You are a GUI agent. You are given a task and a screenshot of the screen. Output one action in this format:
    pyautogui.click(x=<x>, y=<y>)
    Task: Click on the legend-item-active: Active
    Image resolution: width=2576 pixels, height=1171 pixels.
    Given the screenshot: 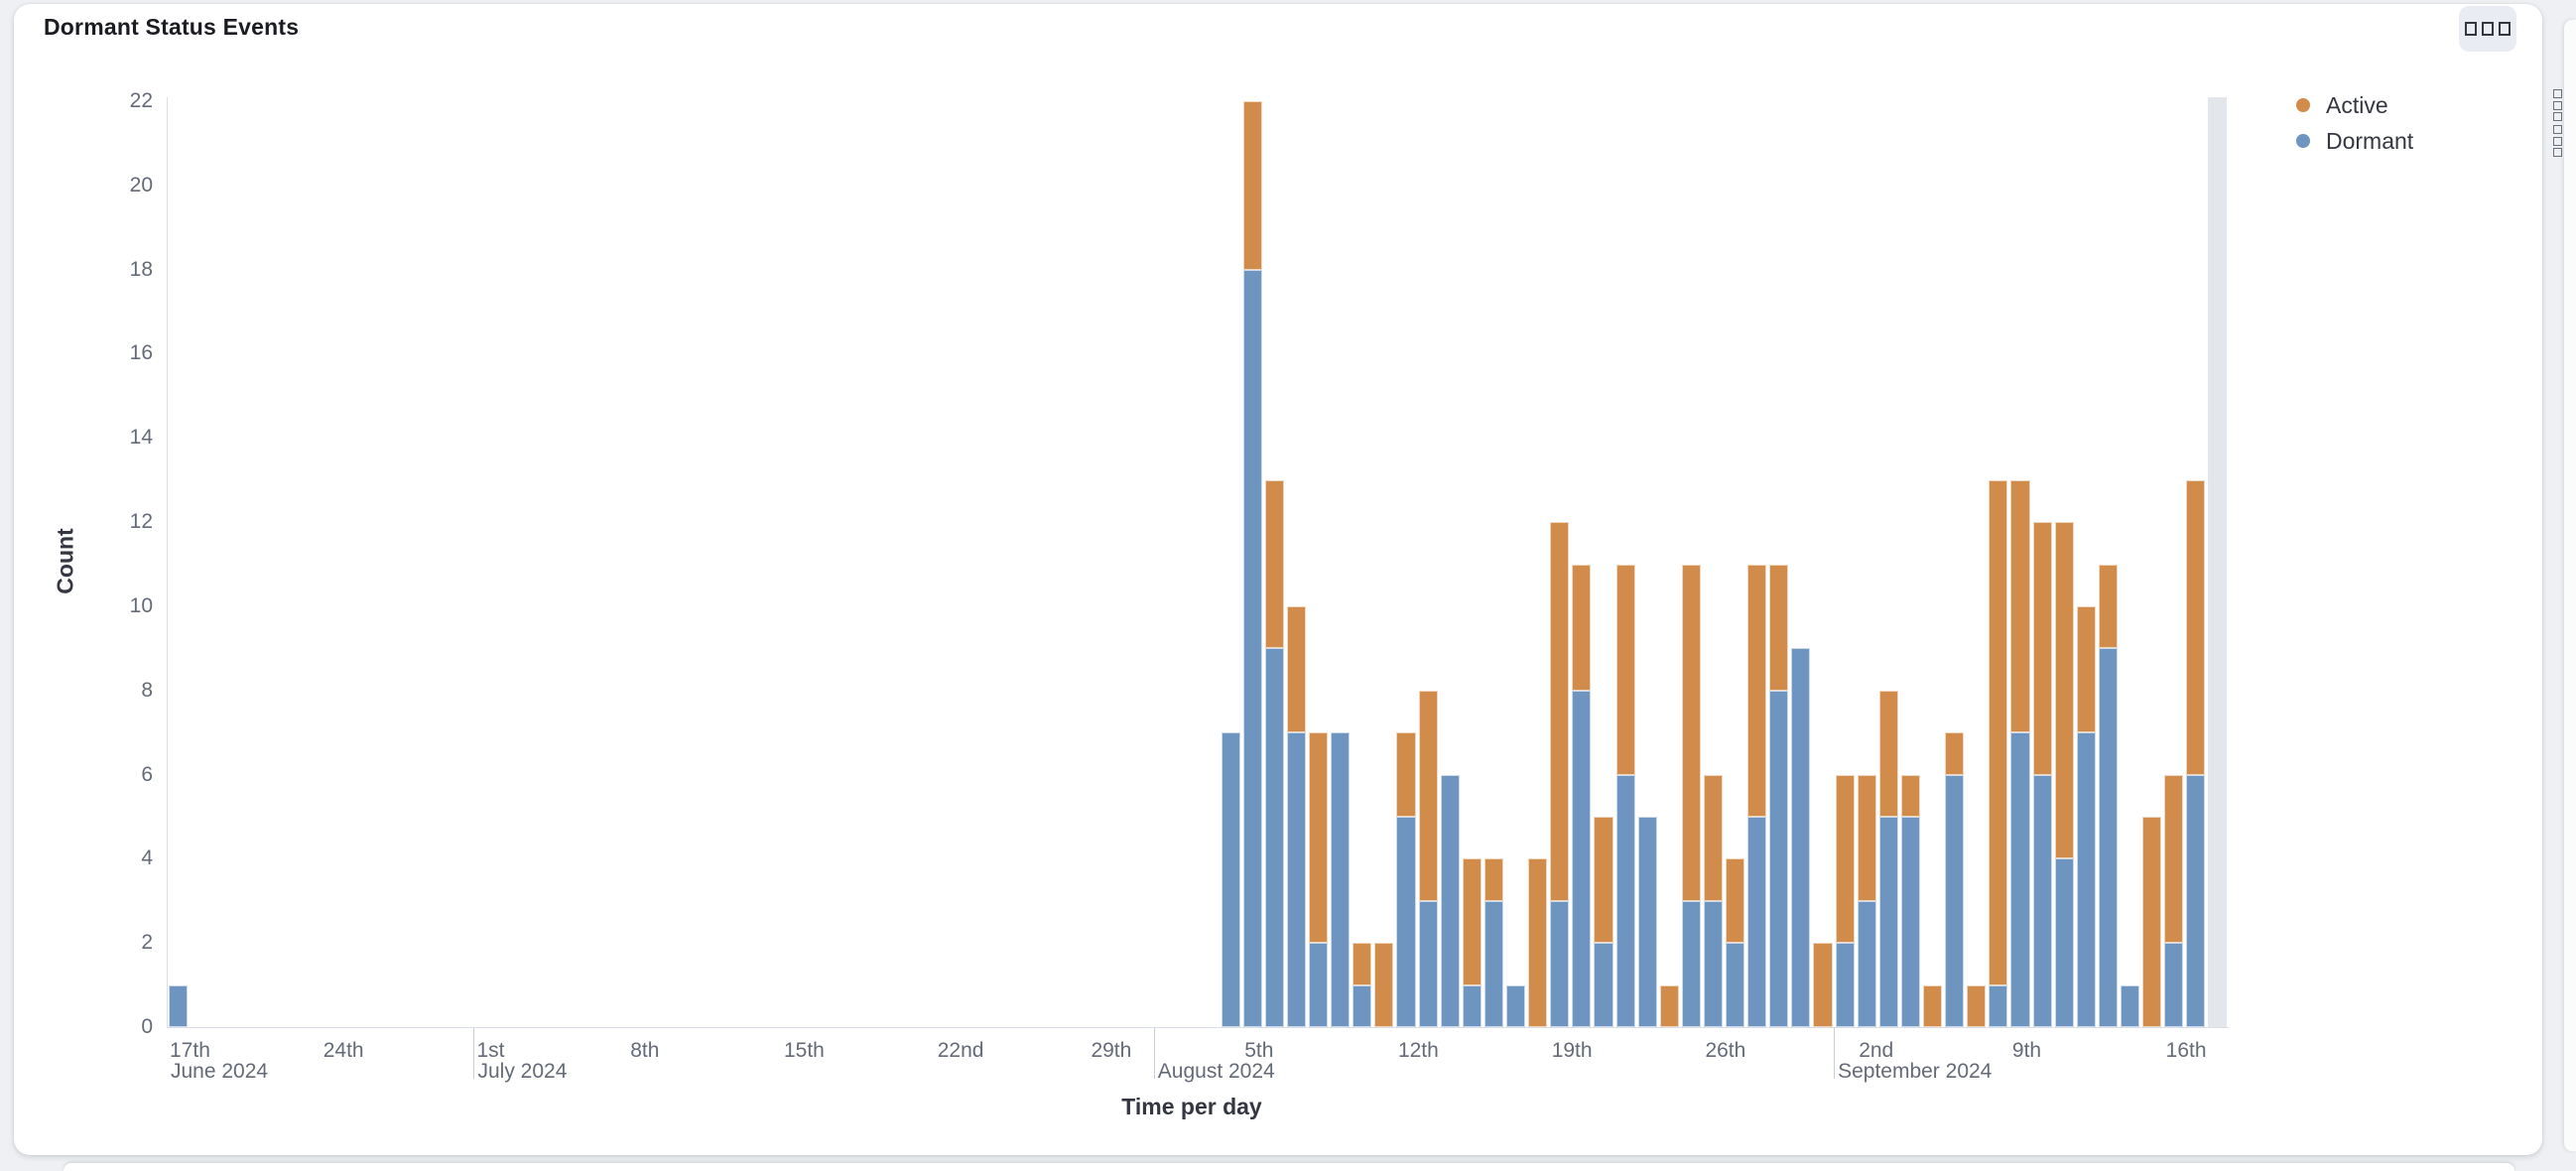 What is the action you would take?
    pyautogui.click(x=2429, y=105)
    